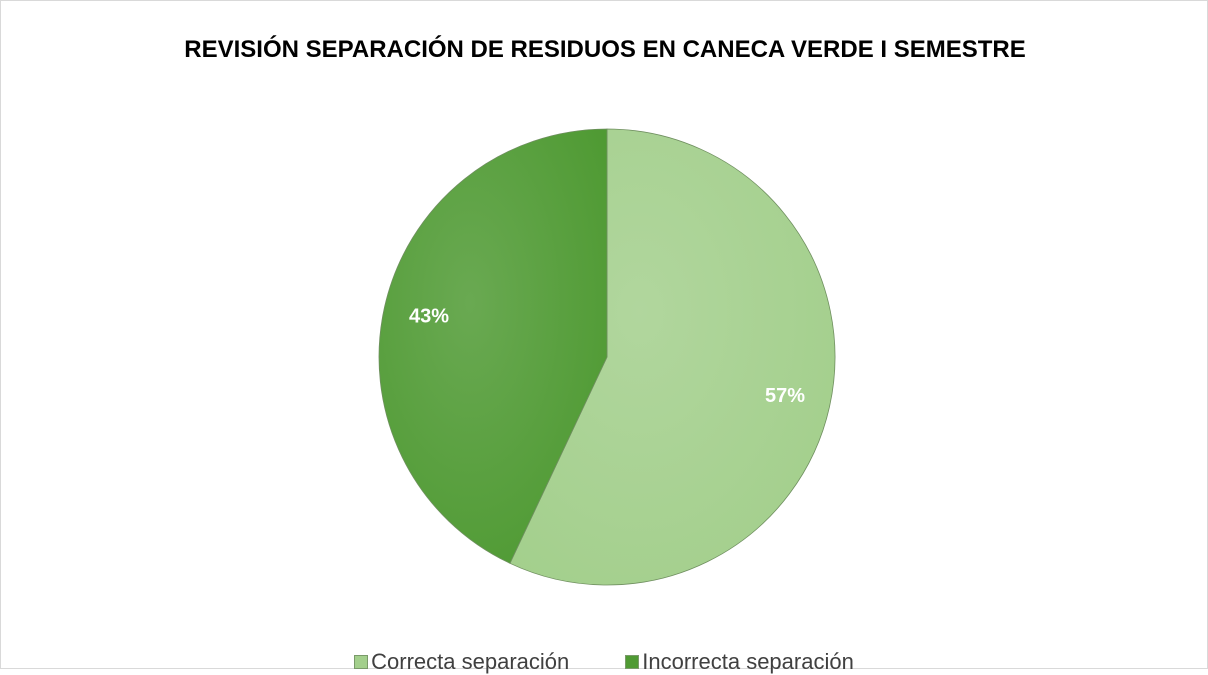 Image resolution: width=1208 pixels, height=675 pixels. Describe the element at coordinates (493, 346) in the screenshot. I see `pie-slice` at that location.